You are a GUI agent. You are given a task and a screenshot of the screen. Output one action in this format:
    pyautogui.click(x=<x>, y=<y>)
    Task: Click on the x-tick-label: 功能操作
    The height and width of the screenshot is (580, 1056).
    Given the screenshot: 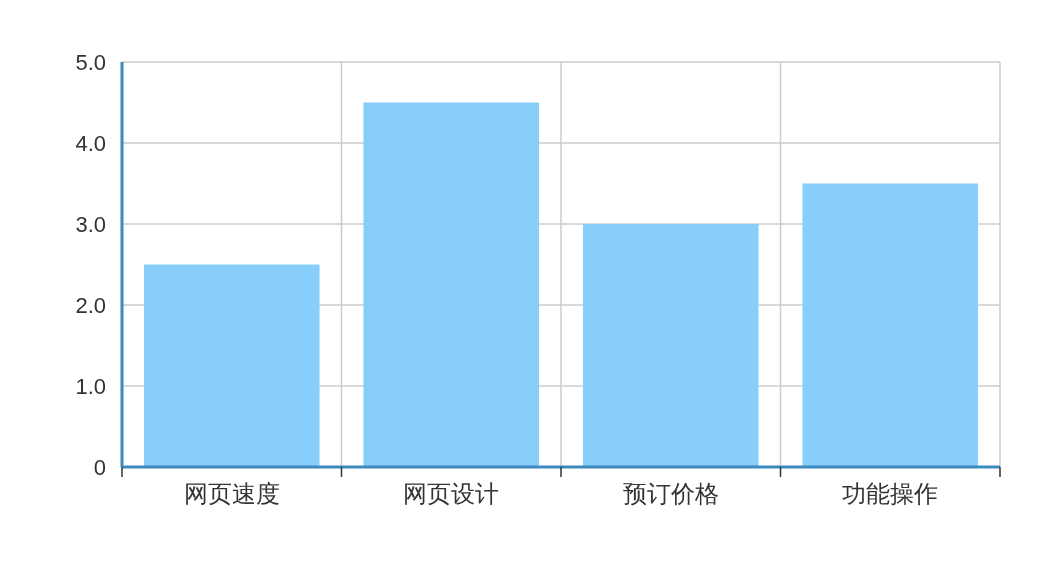 What is the action you would take?
    pyautogui.click(x=890, y=493)
    